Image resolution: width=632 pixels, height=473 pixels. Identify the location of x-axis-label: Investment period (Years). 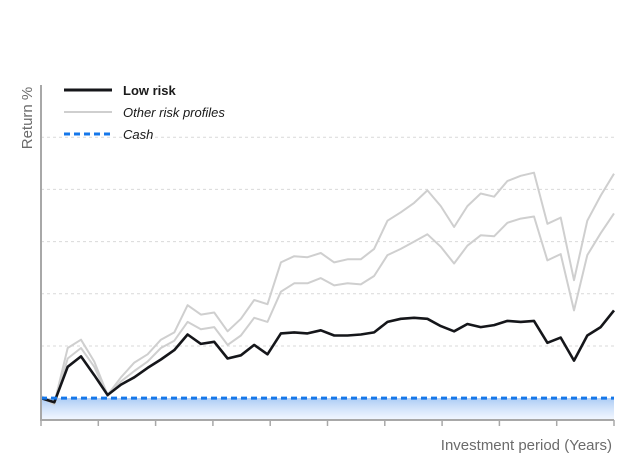
(526, 445).